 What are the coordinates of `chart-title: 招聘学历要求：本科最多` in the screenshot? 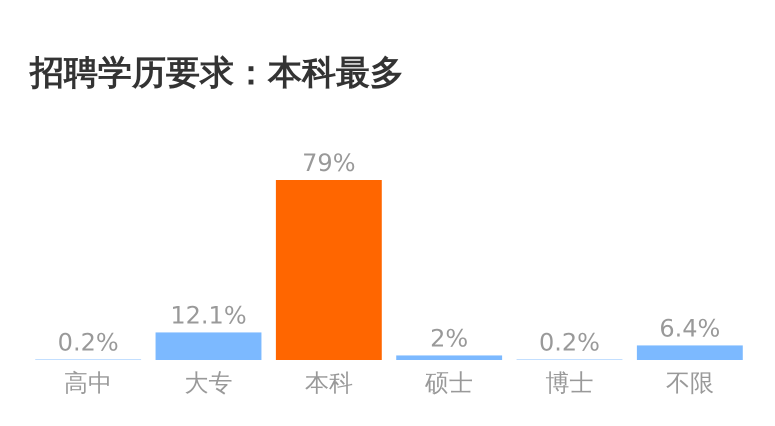 It's located at (216, 73).